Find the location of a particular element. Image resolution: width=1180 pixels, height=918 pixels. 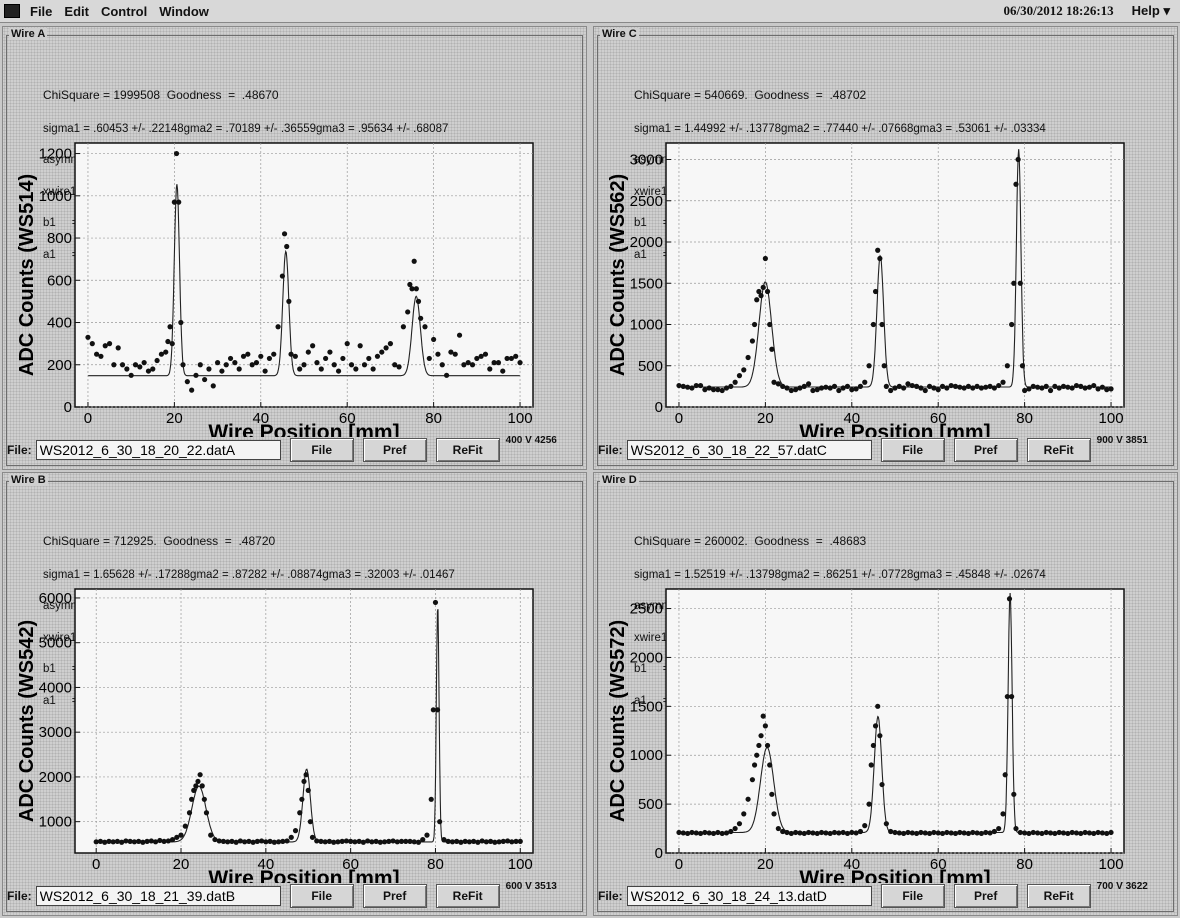

y-tick-label: 2000 is located at coordinates (55, 777).